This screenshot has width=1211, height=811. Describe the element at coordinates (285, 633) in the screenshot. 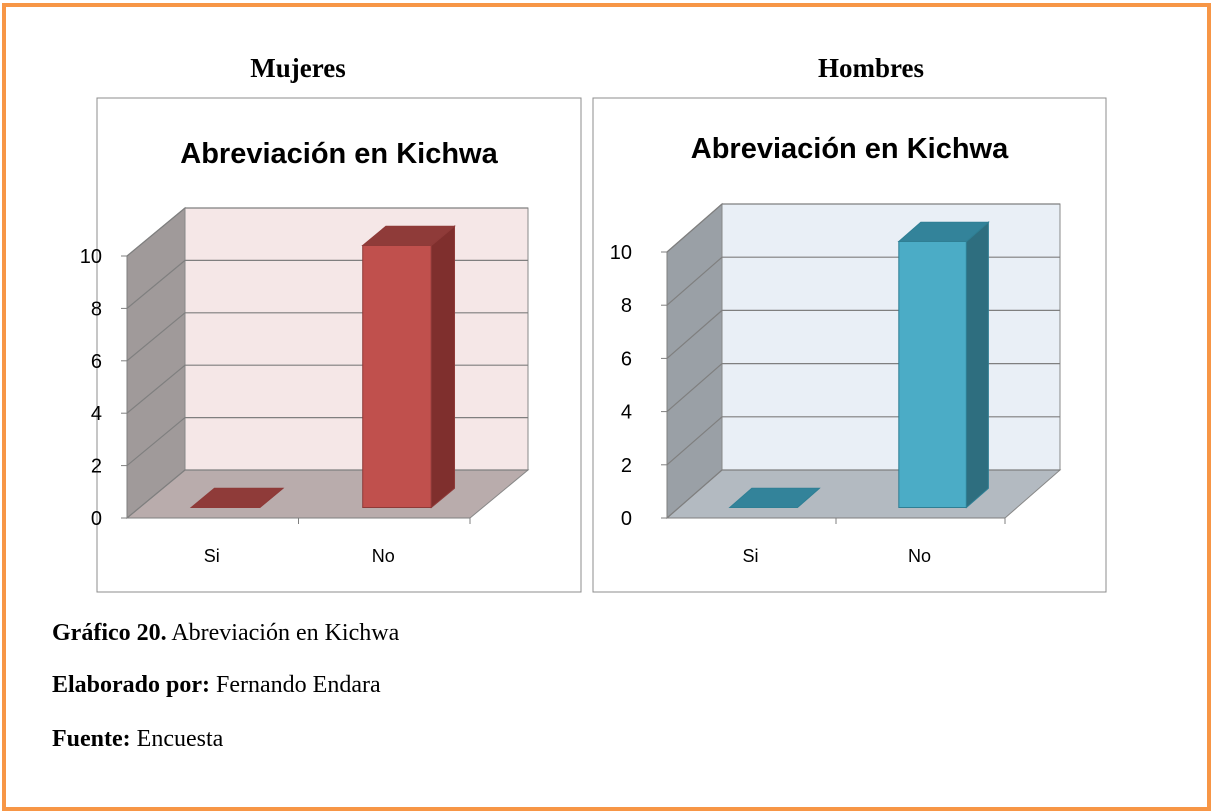

I see `caption-text: Abreviación en Kichwa` at that location.